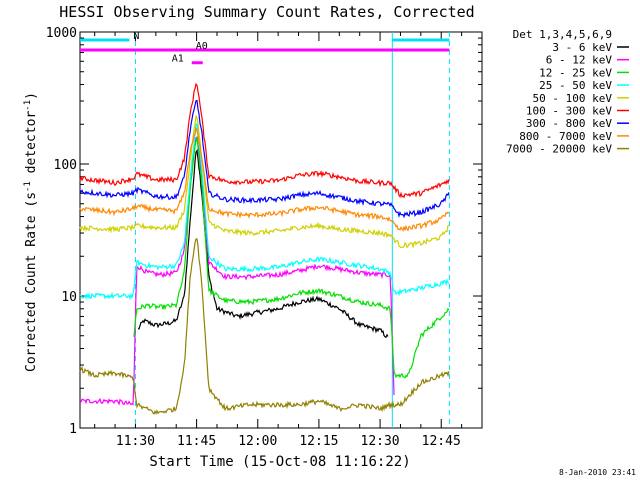 This screenshot has height=480, width=640. What do you see at coordinates (569, 111) in the screenshot?
I see `legend-entry-label: 100 - 300 keV` at bounding box center [569, 111].